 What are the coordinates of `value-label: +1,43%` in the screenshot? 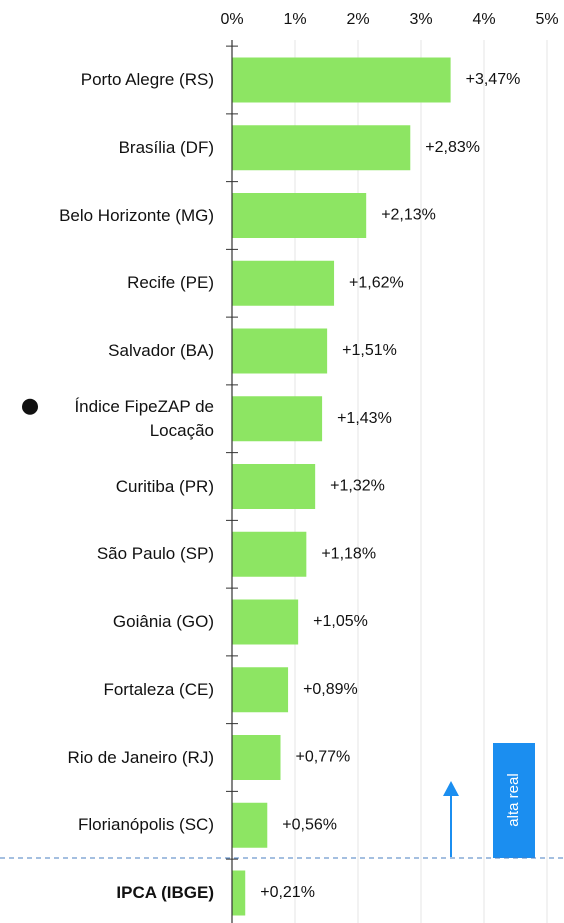 It's located at (364, 418).